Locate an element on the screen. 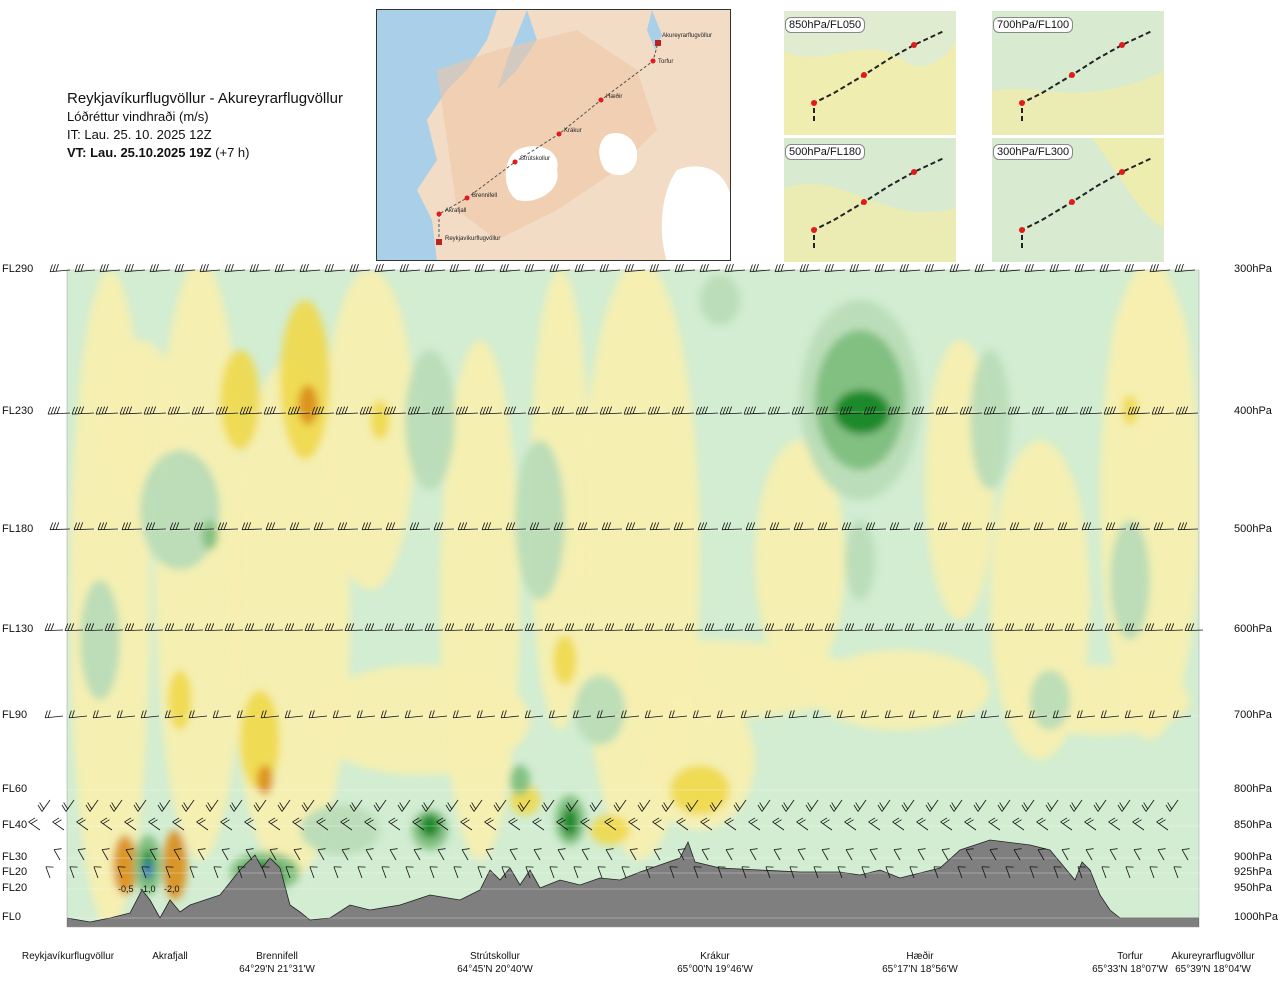 Image resolution: width=1280 pixels, height=981 pixels. pressure-level-label: 850hPa is located at coordinates (1253, 825).